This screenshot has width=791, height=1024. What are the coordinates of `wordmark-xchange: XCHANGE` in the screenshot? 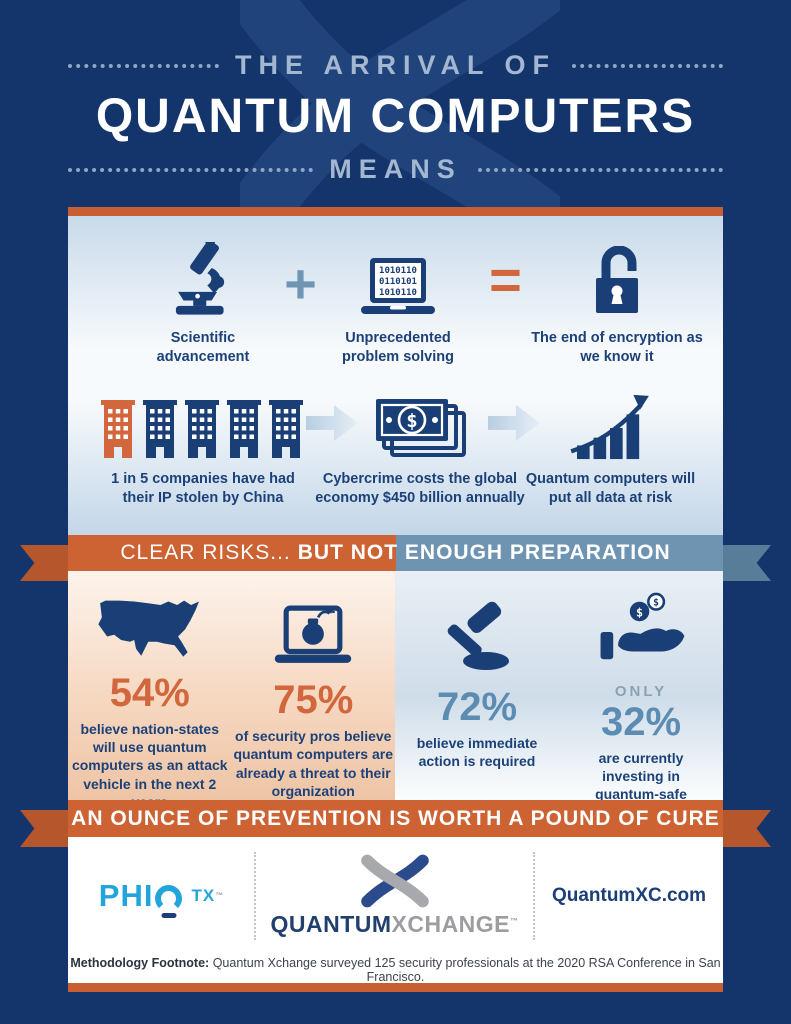 It's located at (451, 924).